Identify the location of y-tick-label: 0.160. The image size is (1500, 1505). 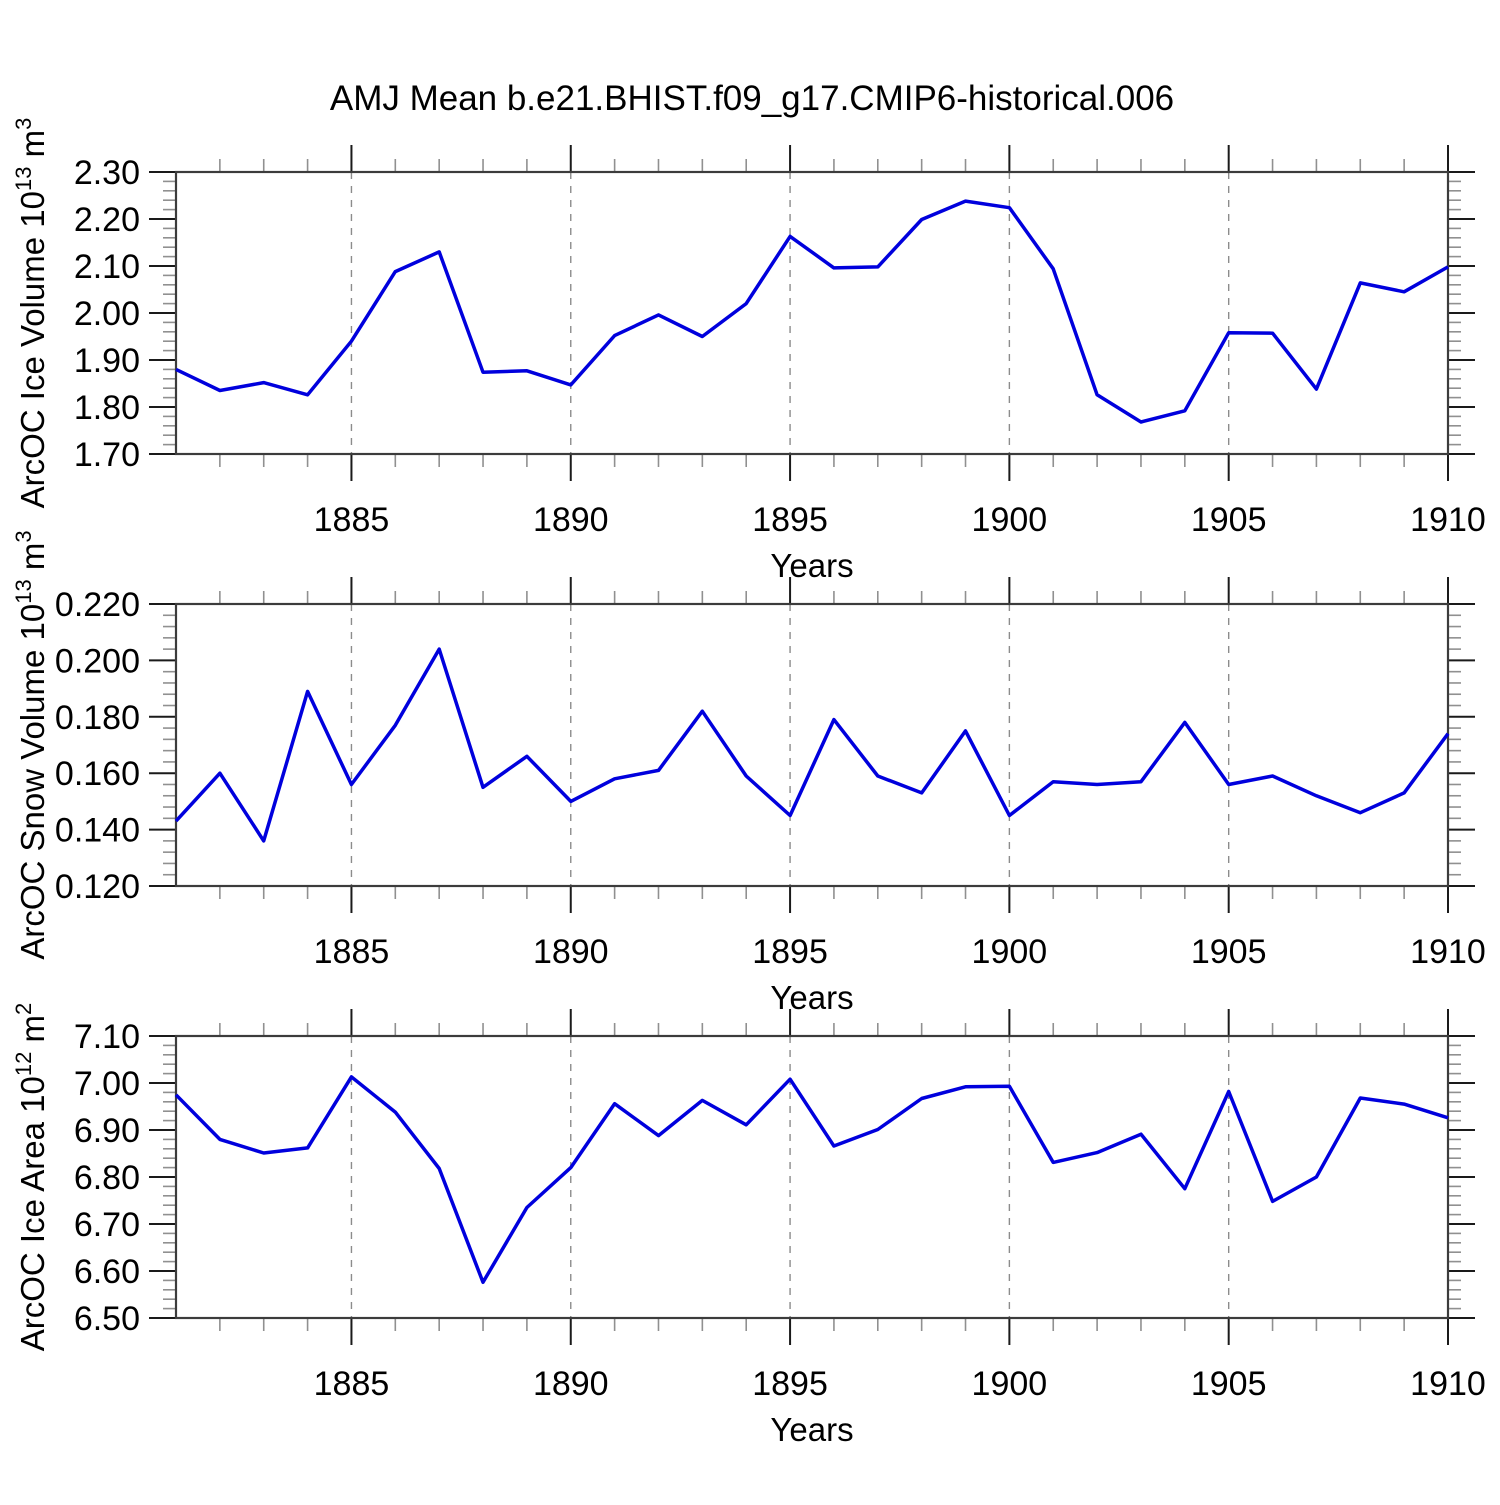
(97, 774).